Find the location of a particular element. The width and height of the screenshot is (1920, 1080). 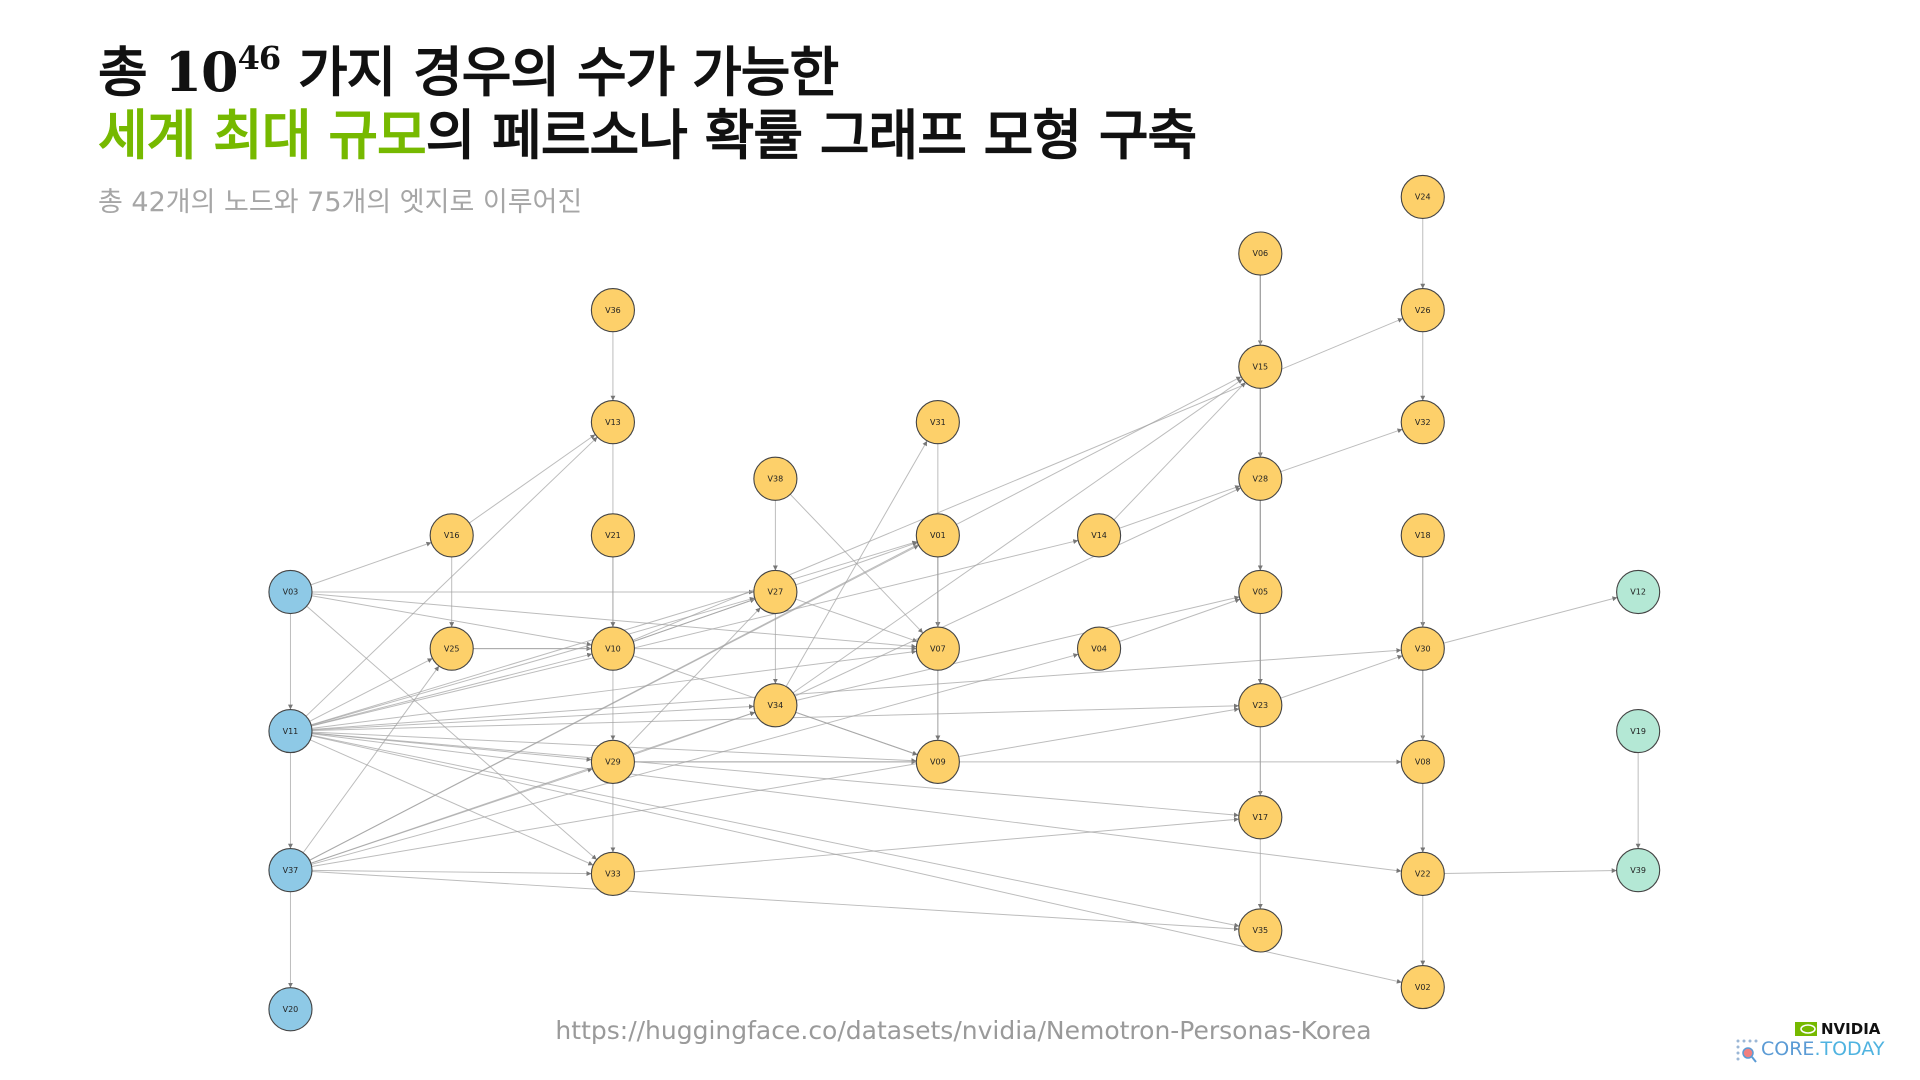

edge-V37-V33 is located at coordinates (451, 873).